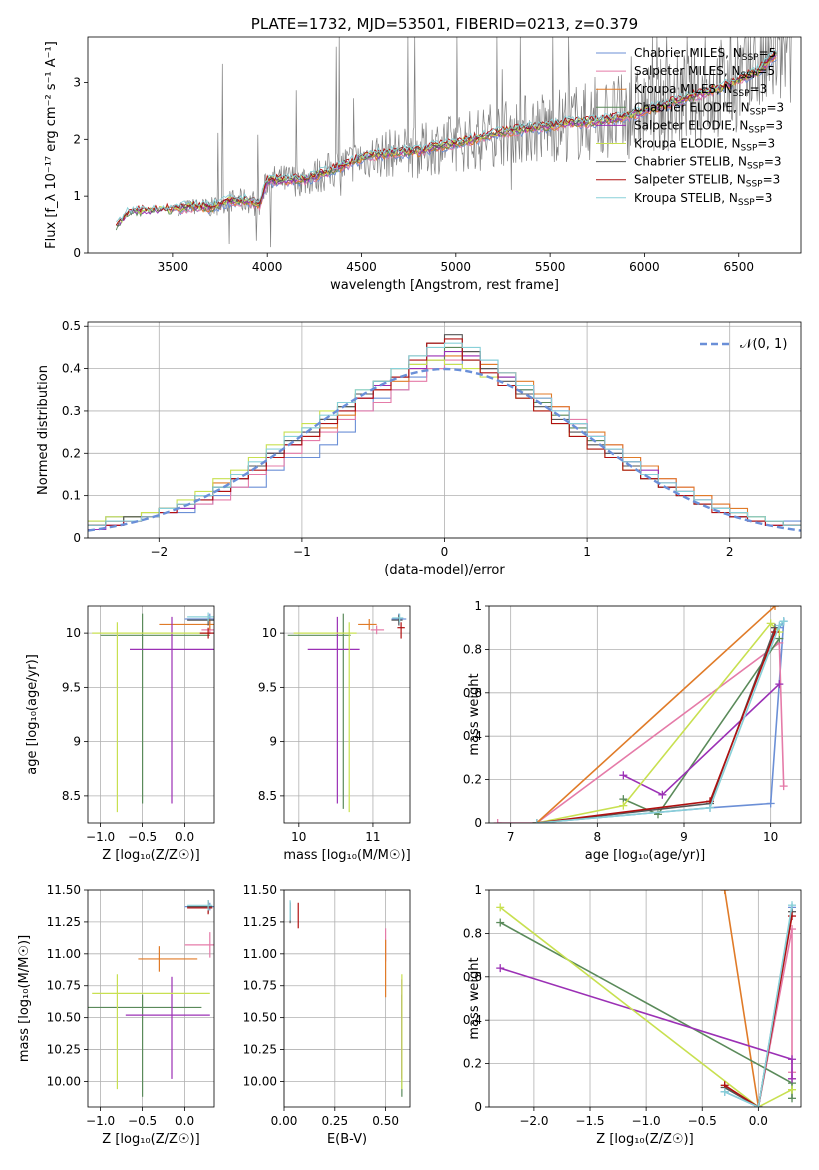 The image size is (819, 1170). I want to click on y-axis-label: mass weight, so click(474, 998).